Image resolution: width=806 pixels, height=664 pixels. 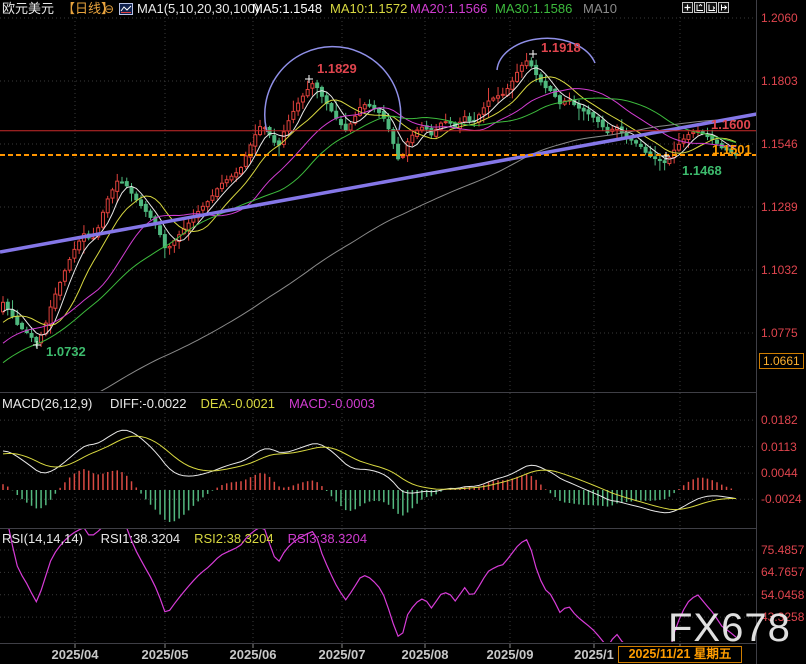 I want to click on macd-axis-label: 0.0113, so click(x=779, y=447).